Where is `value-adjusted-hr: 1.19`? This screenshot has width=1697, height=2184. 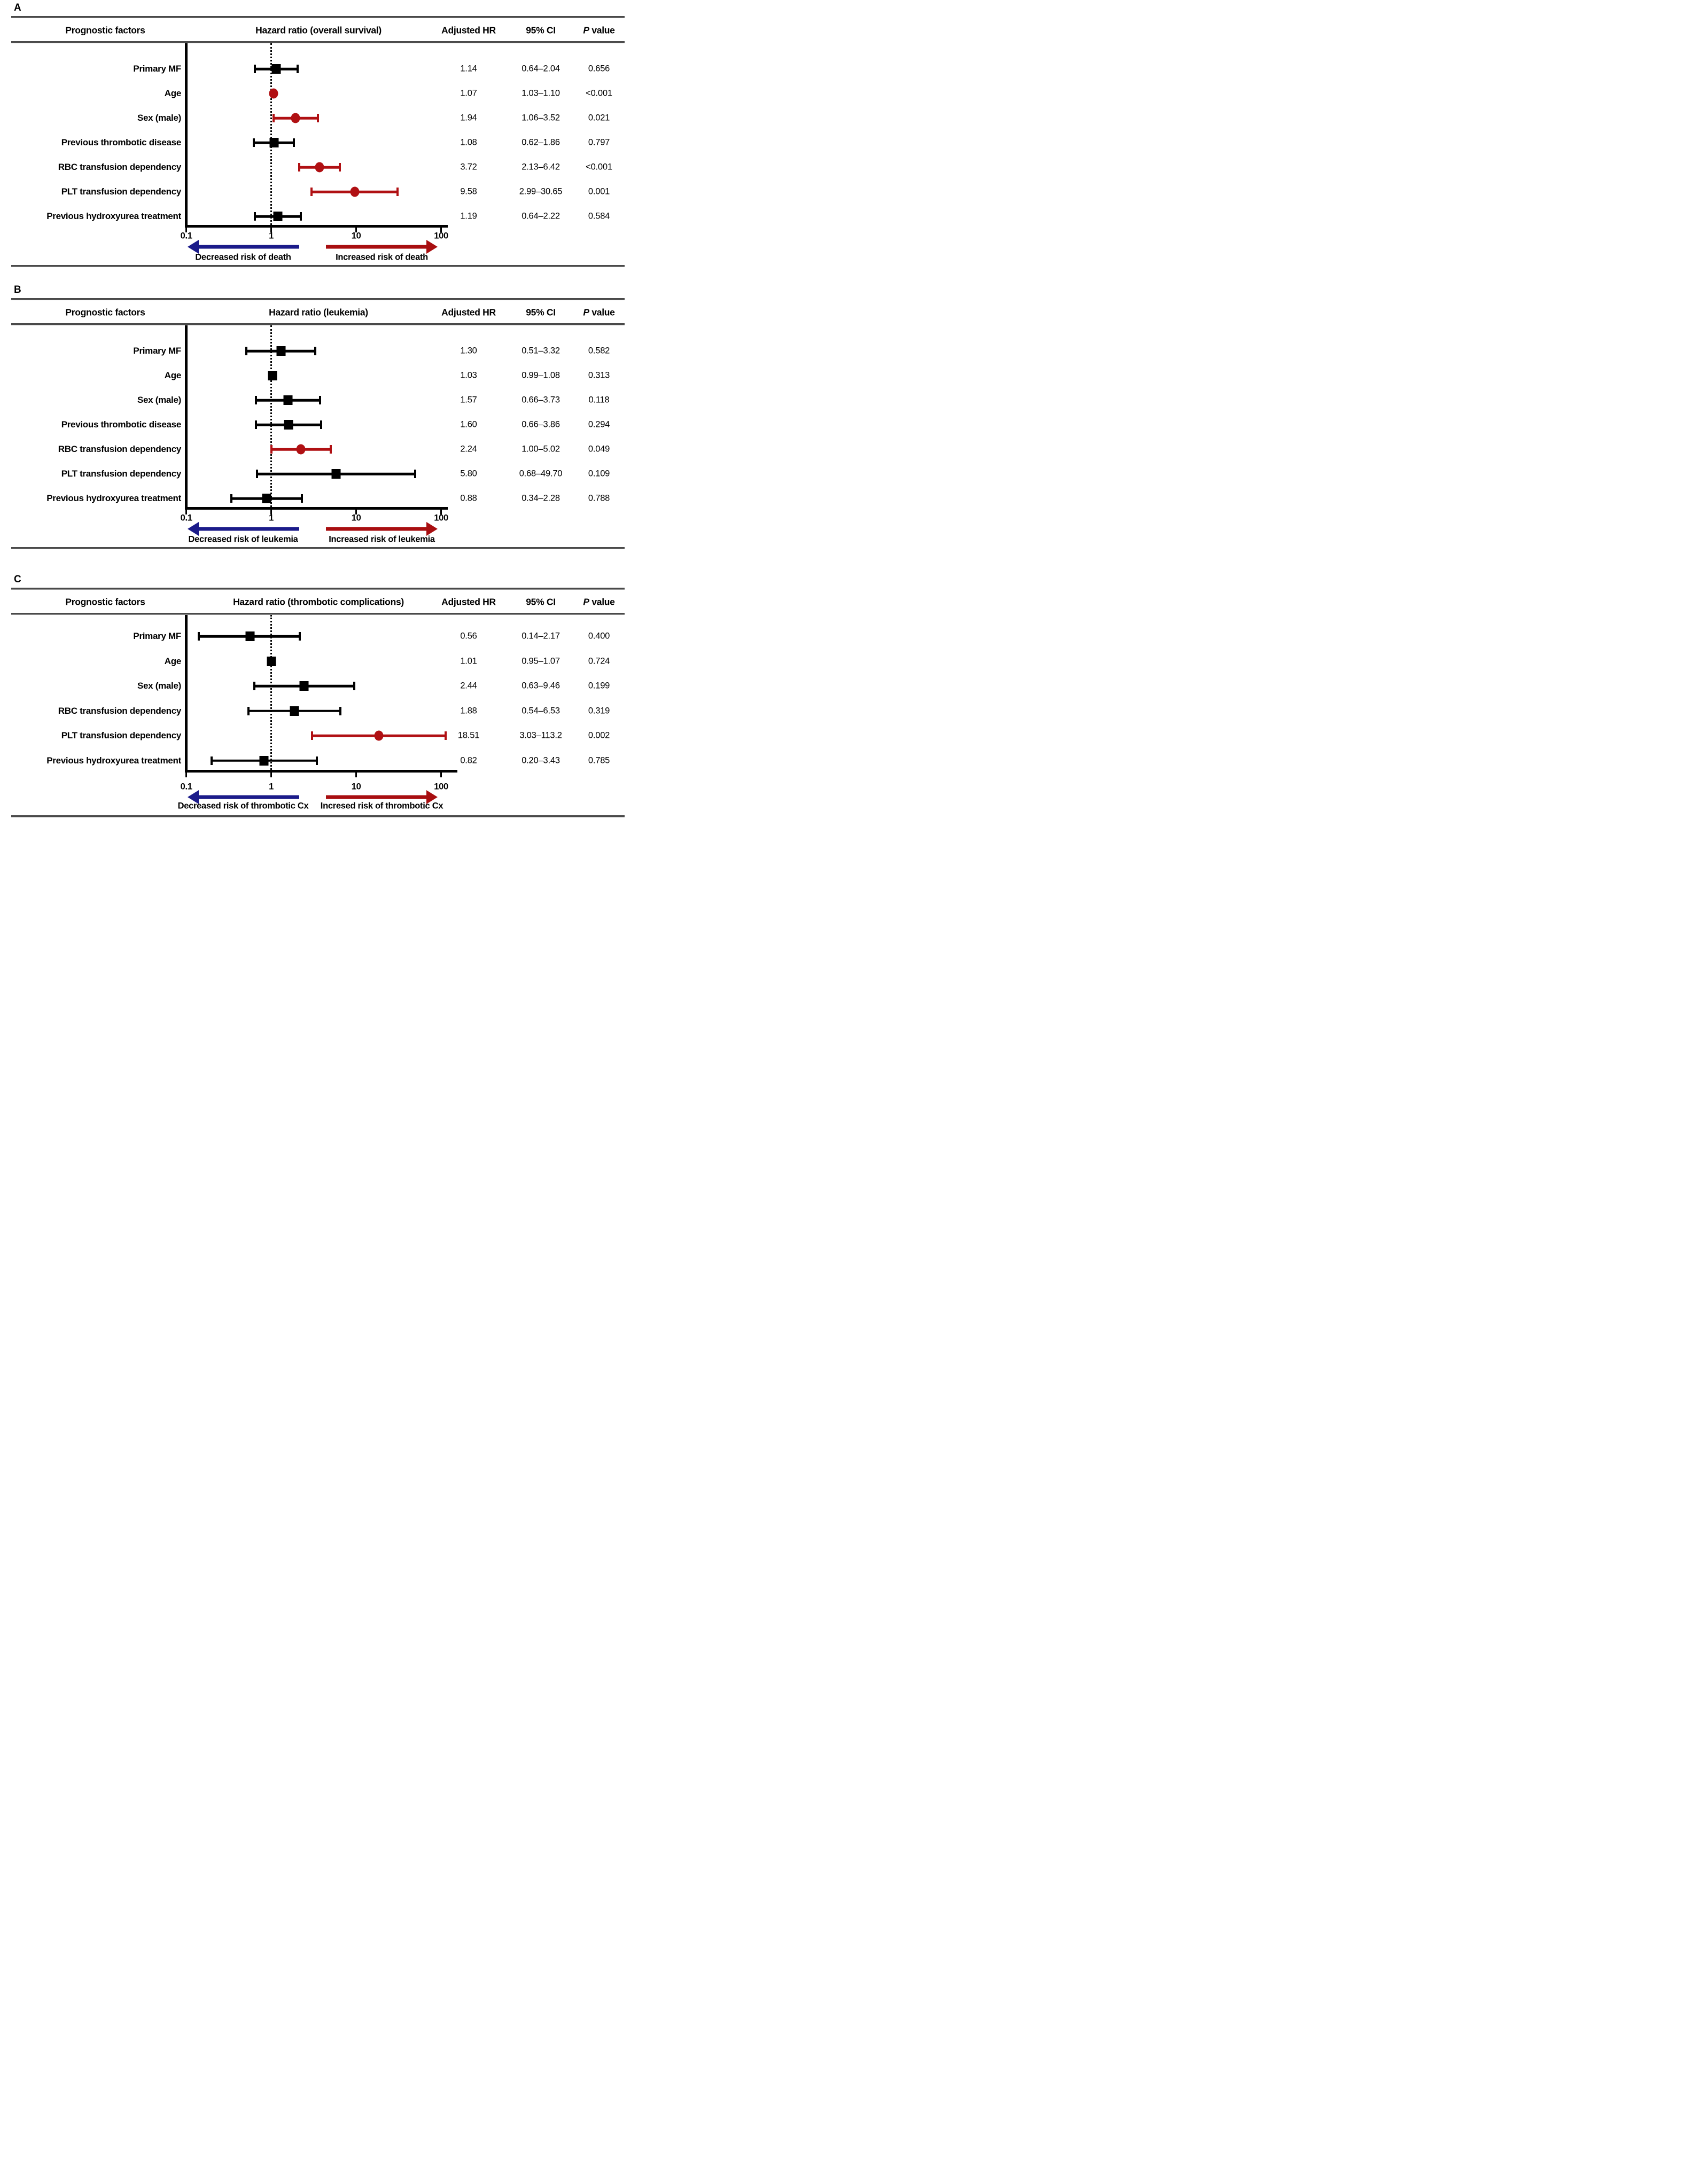
value-adjusted-hr: 1.19 is located at coordinates (469, 216).